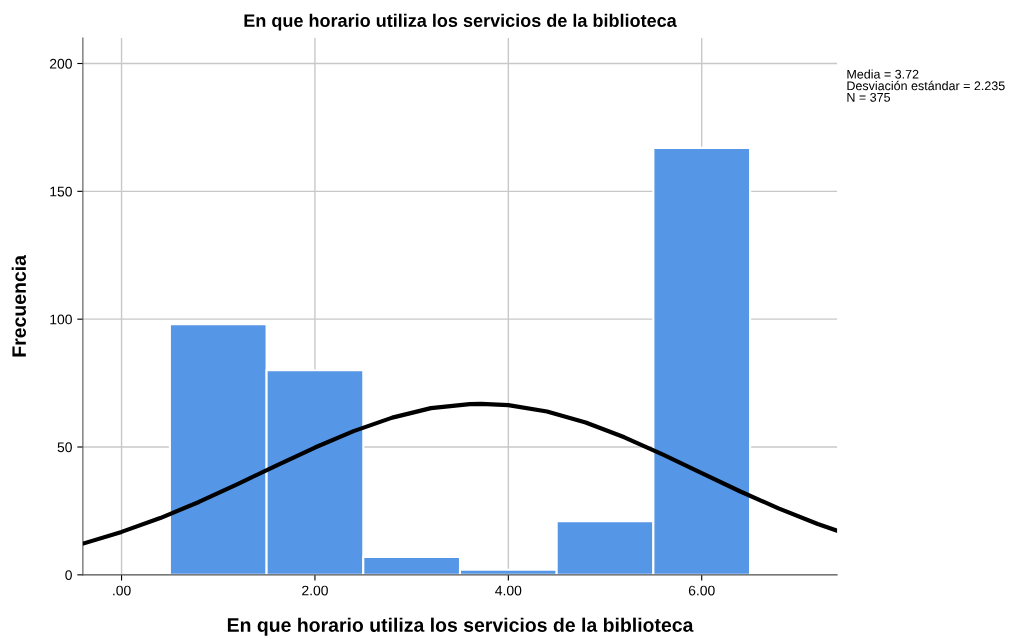 The width and height of the screenshot is (1036, 643). What do you see at coordinates (869, 97) in the screenshot?
I see `text: N = 375` at bounding box center [869, 97].